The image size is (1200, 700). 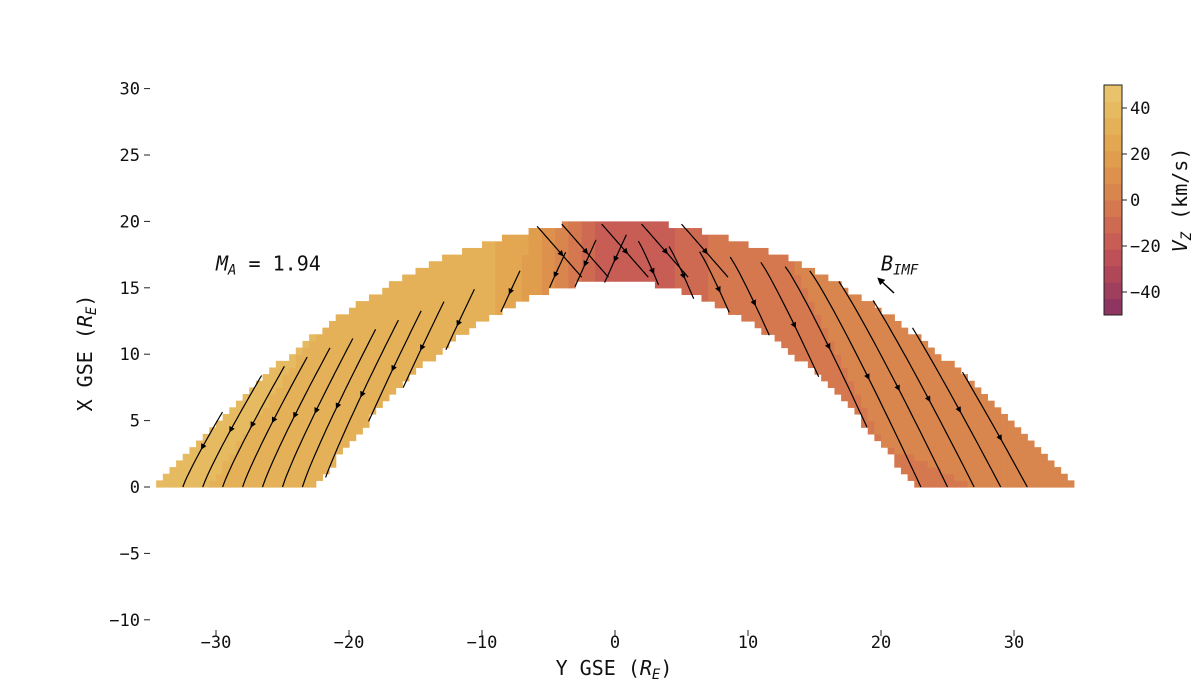 What do you see at coordinates (135, 422) in the screenshot?
I see `y-tick-label: 5` at bounding box center [135, 422].